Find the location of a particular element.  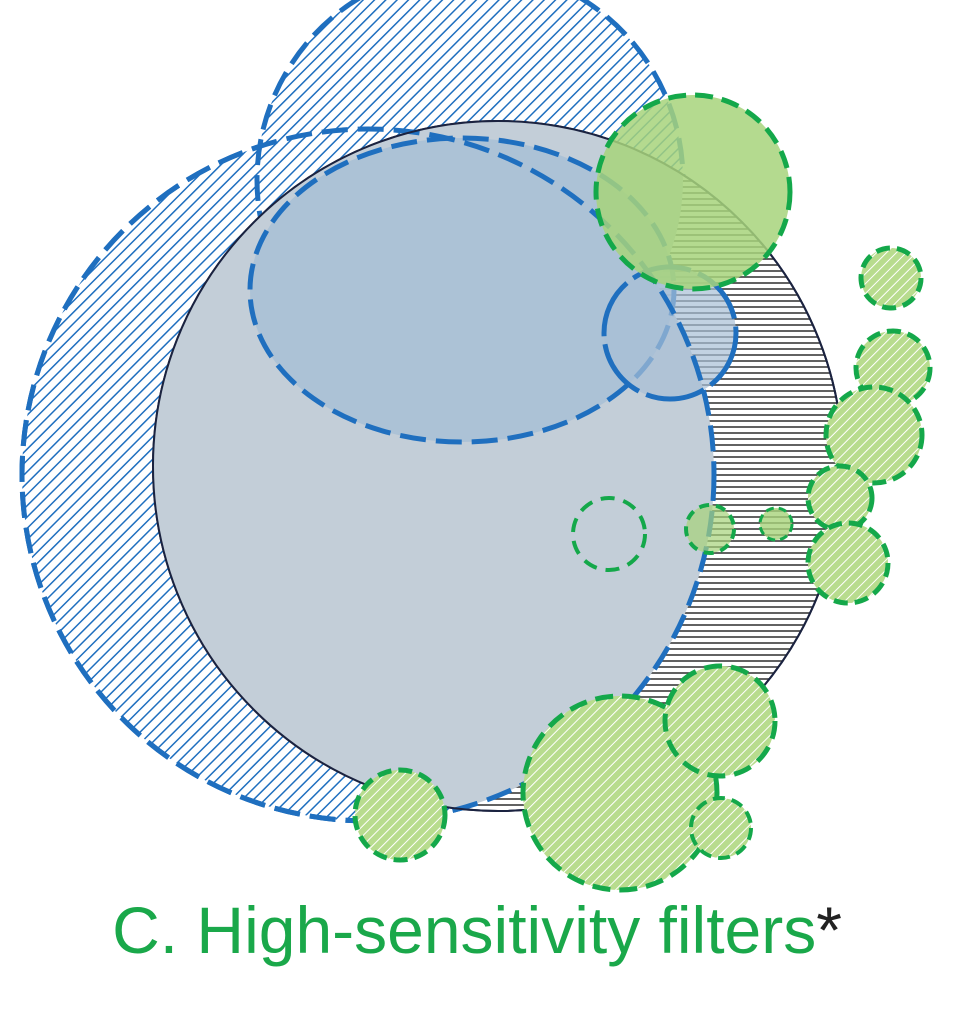

green-filter-top is located at coordinates (693, 192).